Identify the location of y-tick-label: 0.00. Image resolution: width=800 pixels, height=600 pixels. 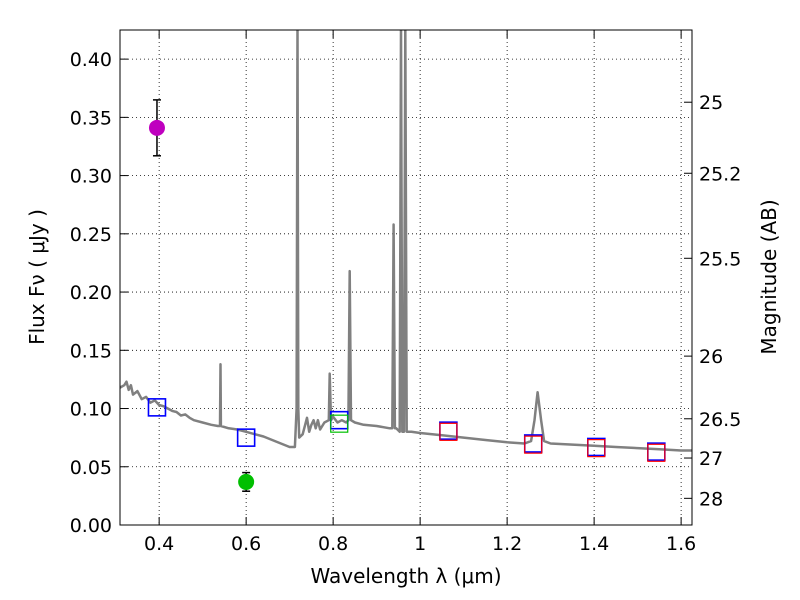
(91, 526).